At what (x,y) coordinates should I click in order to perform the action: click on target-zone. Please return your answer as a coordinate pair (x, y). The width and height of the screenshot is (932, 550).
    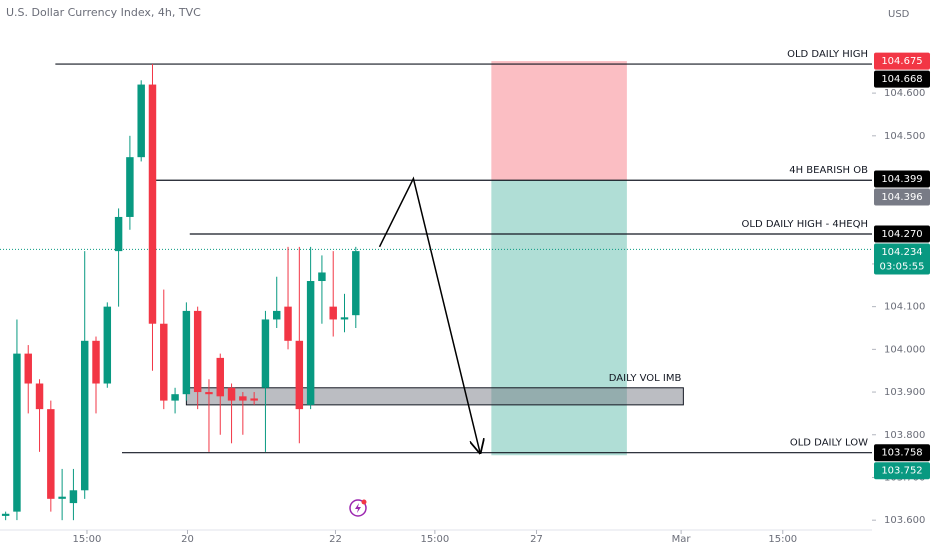
    Looking at the image, I should click on (559, 121).